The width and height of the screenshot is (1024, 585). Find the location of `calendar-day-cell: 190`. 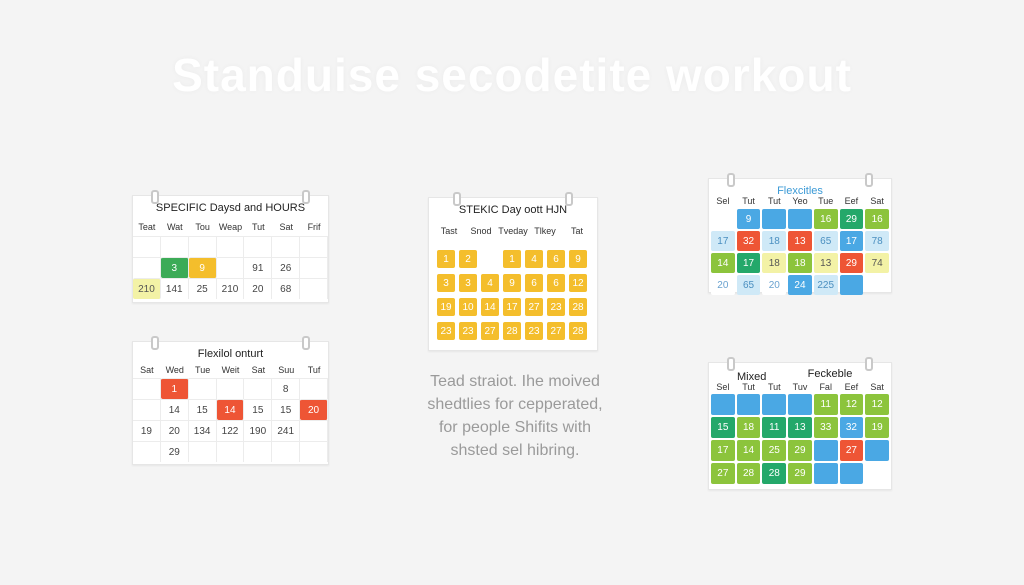

calendar-day-cell: 190 is located at coordinates (258, 430).